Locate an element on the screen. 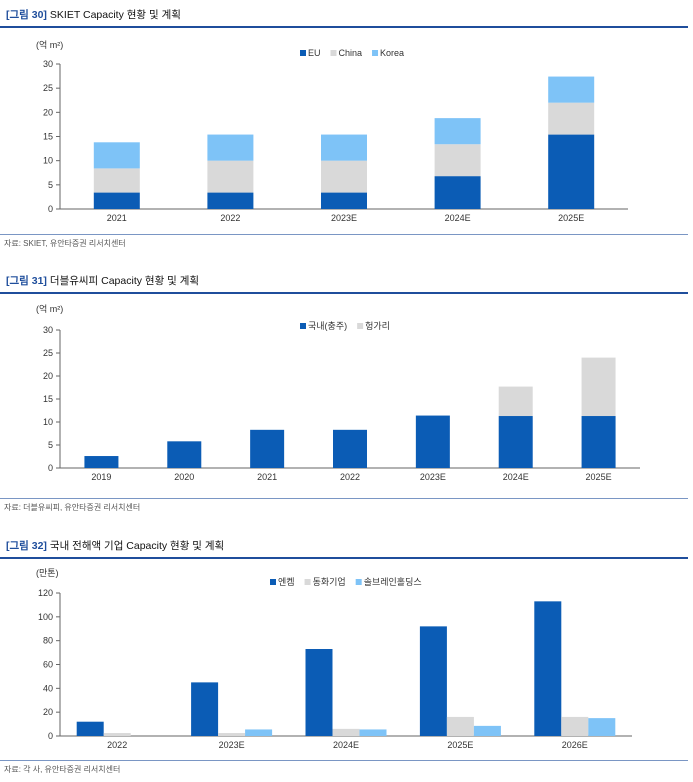 This screenshot has height=782, width=693. bar-동화기업-2024E is located at coordinates (346, 732).